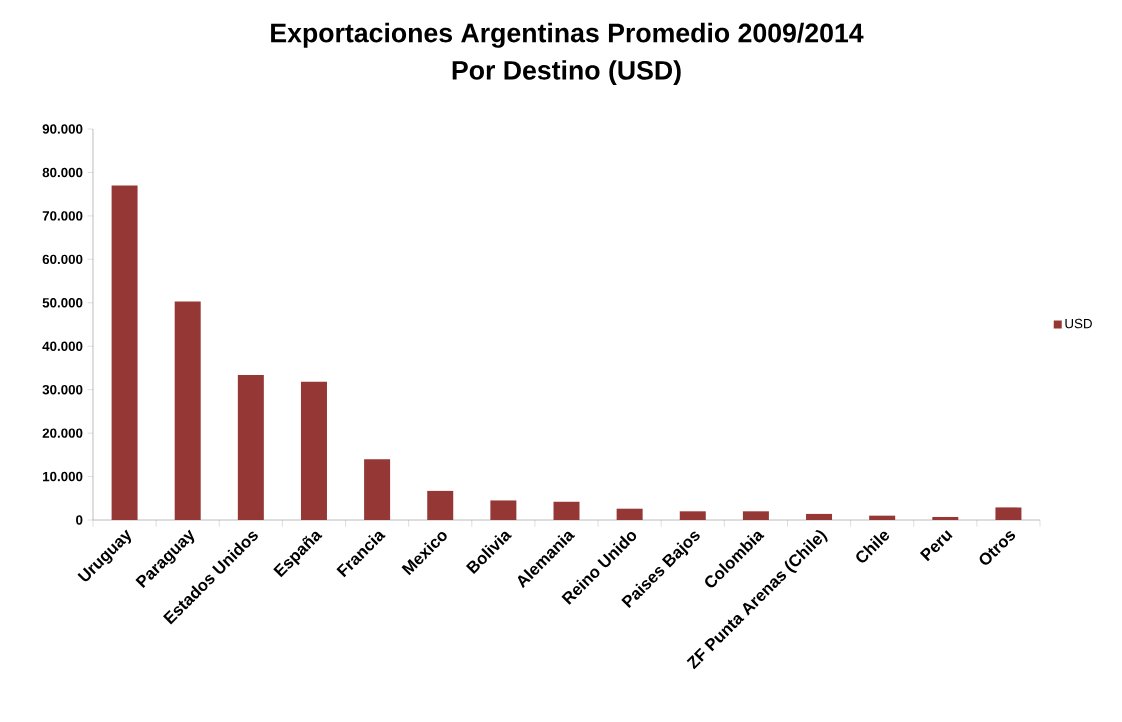  What do you see at coordinates (567, 35) in the screenshot?
I see `chart-title: Exportaciones Argentinas Promedio 2009/2014` at bounding box center [567, 35].